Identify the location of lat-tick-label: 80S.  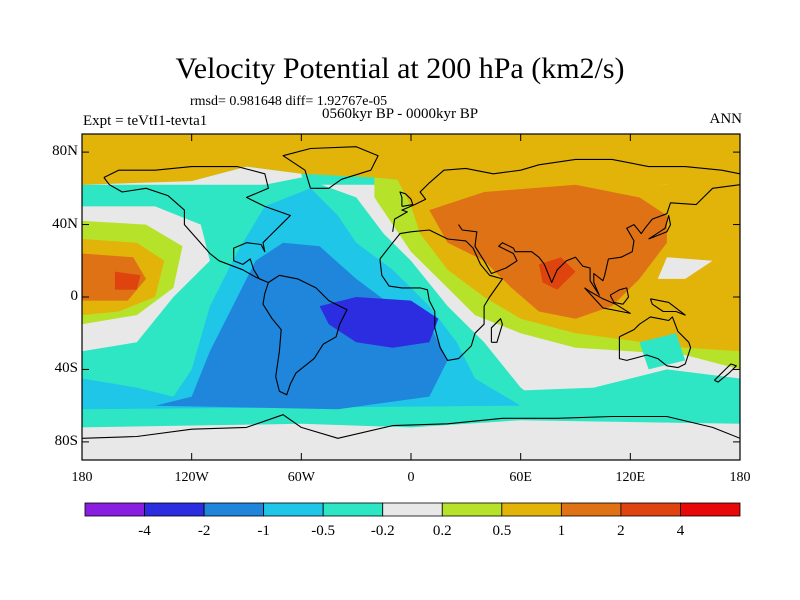
(66, 440).